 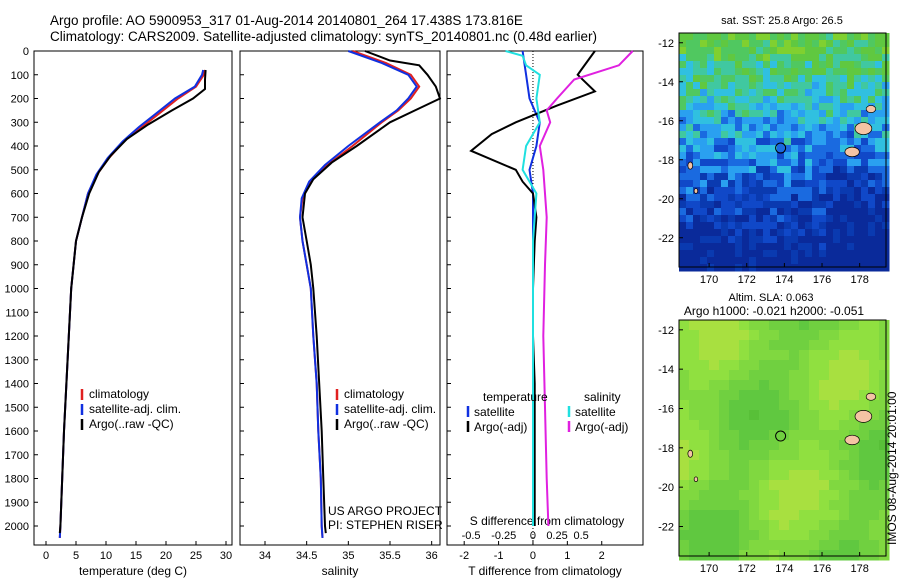 I want to click on map-x-tick-label: 172, so click(x=747, y=569).